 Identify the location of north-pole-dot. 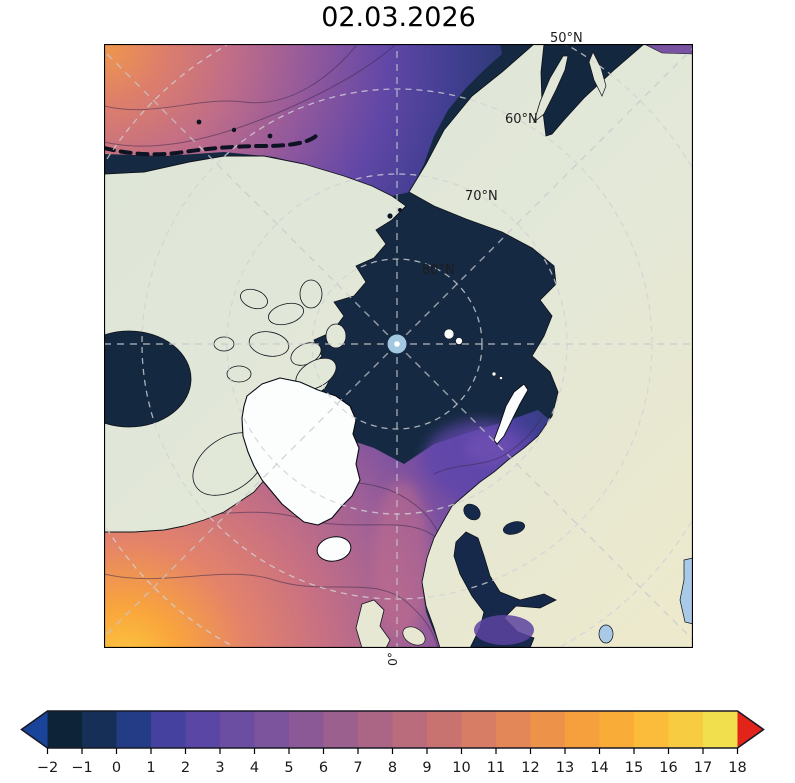
(397, 344).